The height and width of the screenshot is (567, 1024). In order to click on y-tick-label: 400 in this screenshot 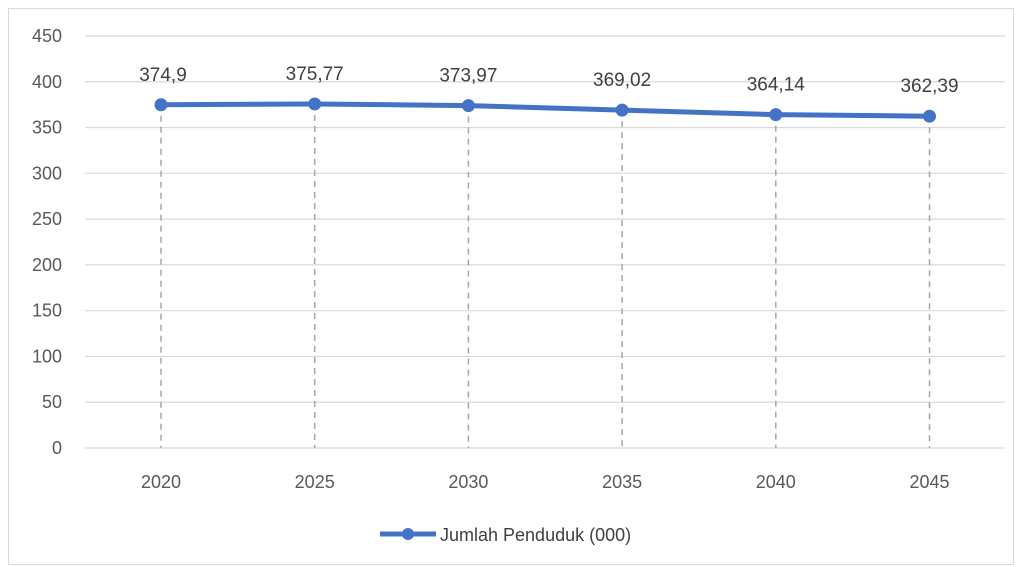, I will do `click(47, 82)`.